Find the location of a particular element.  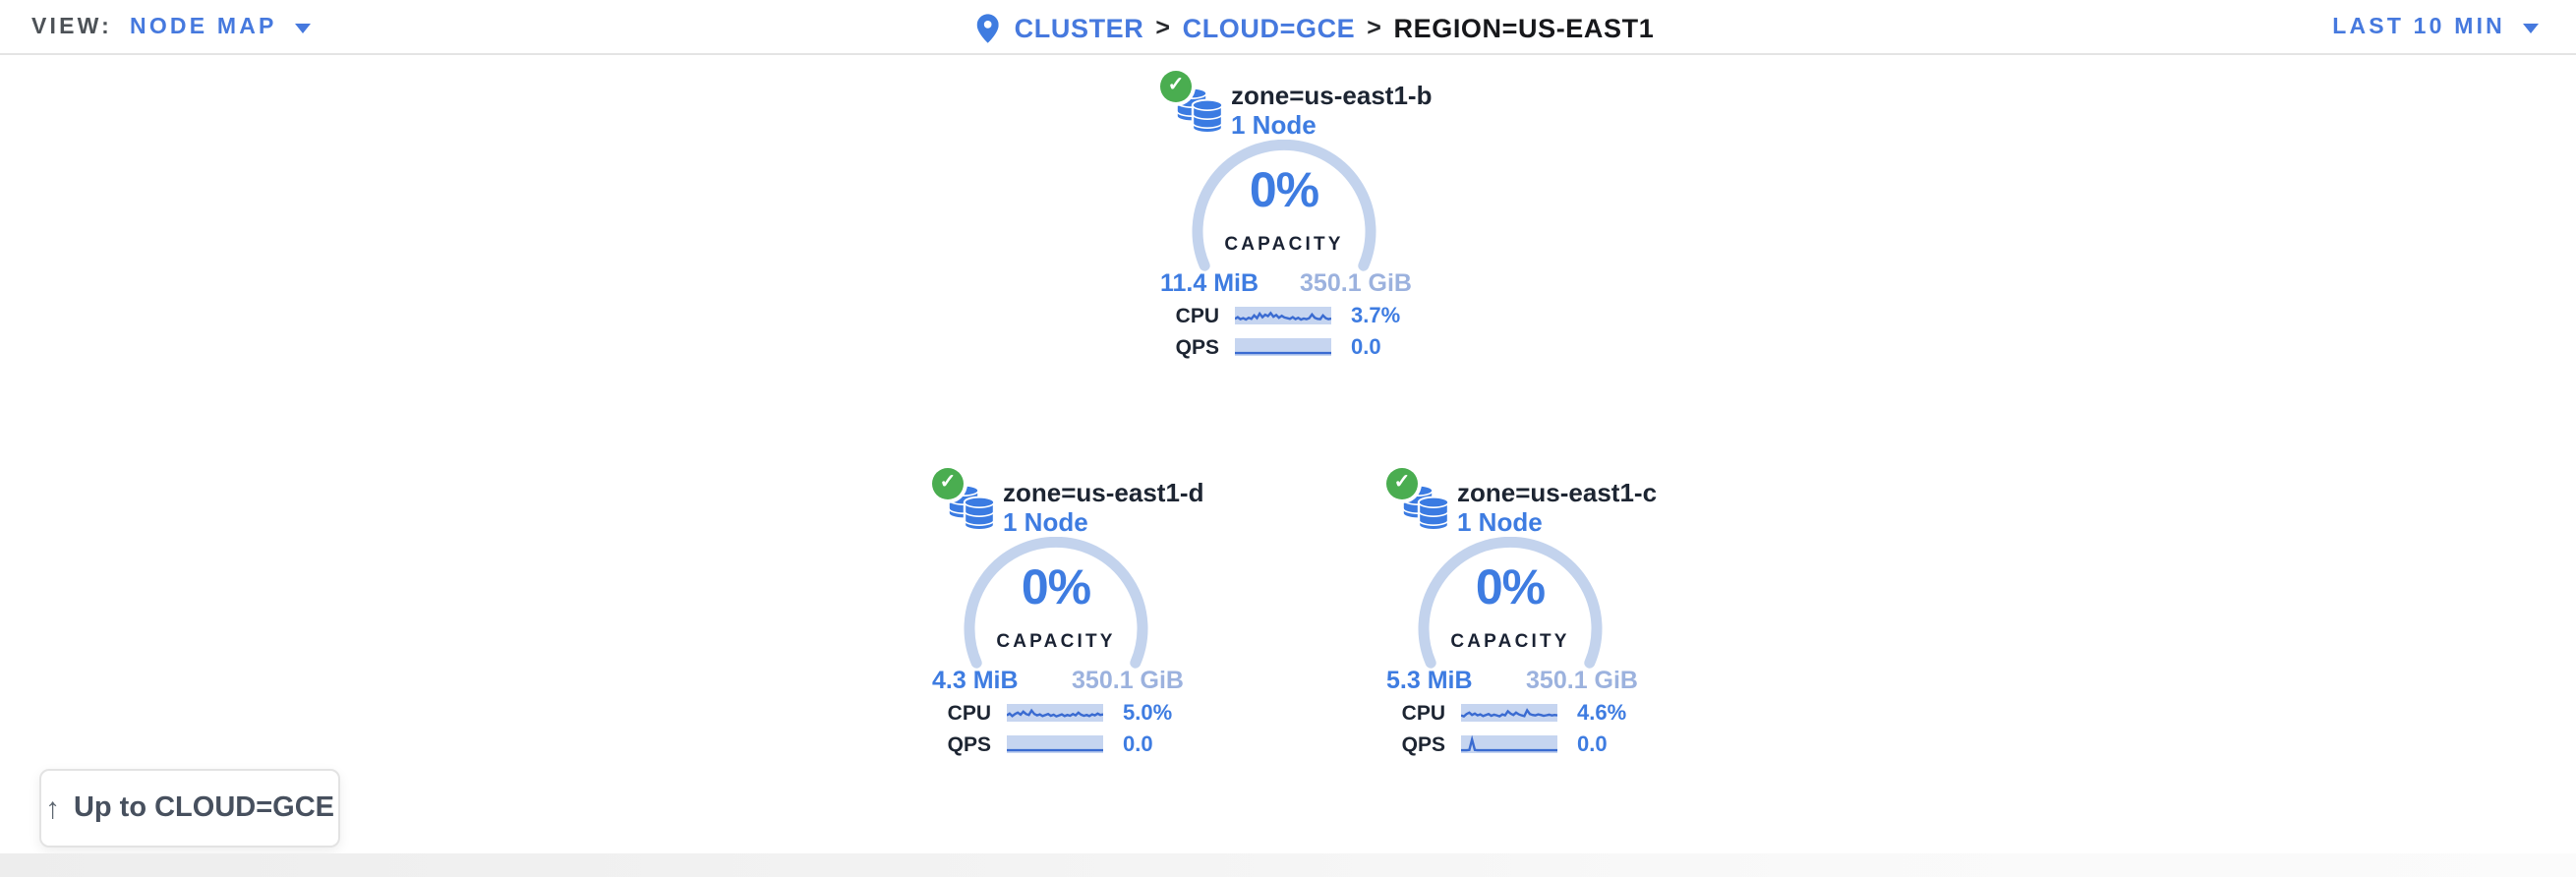

time-range-selector: LAST 10 MIN is located at coordinates (2435, 27).